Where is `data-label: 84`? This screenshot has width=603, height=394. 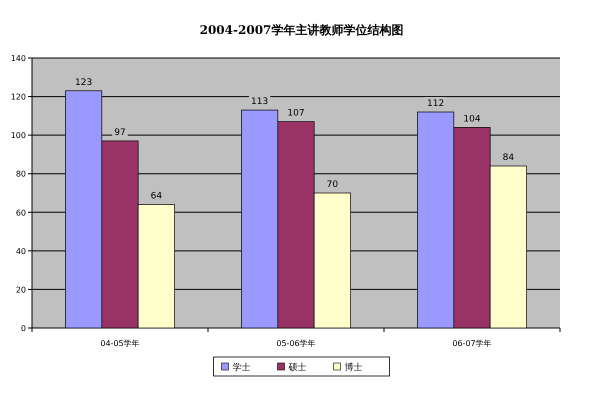 data-label: 84 is located at coordinates (508, 158).